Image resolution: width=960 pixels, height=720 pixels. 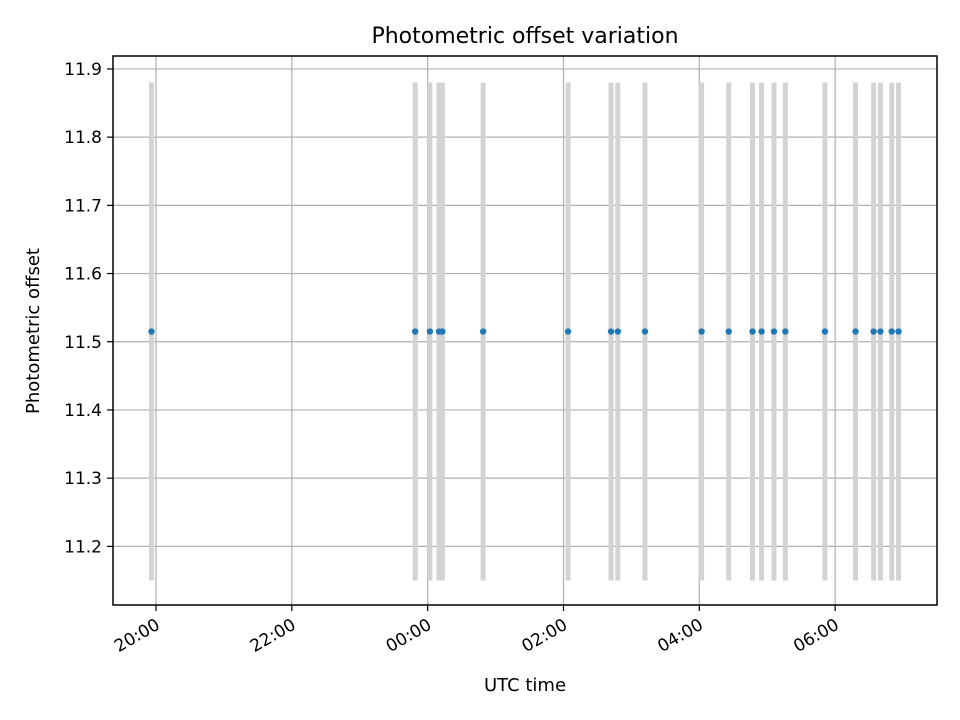 What do you see at coordinates (409, 636) in the screenshot?
I see `x-tick-label: 00:00` at bounding box center [409, 636].